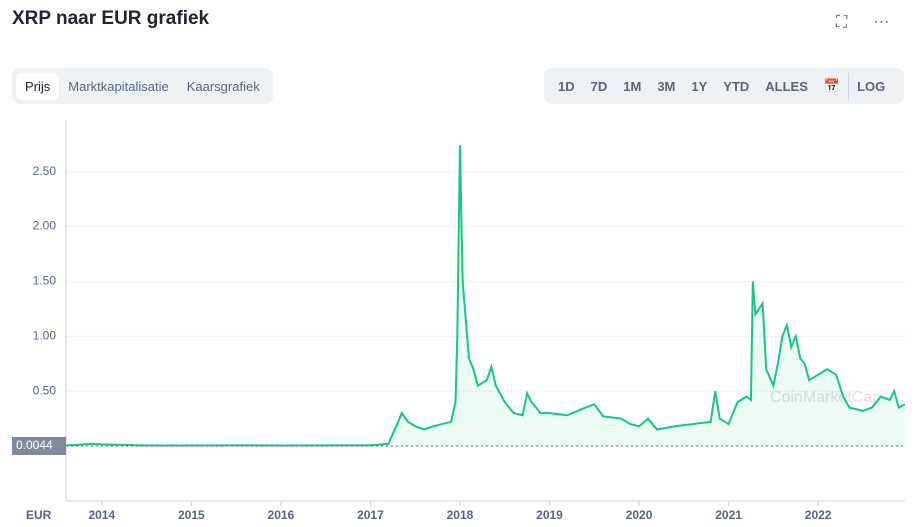 Image resolution: width=922 pixels, height=527 pixels. Describe the element at coordinates (101, 515) in the screenshot. I see `x-tick-label: 2014` at that location.